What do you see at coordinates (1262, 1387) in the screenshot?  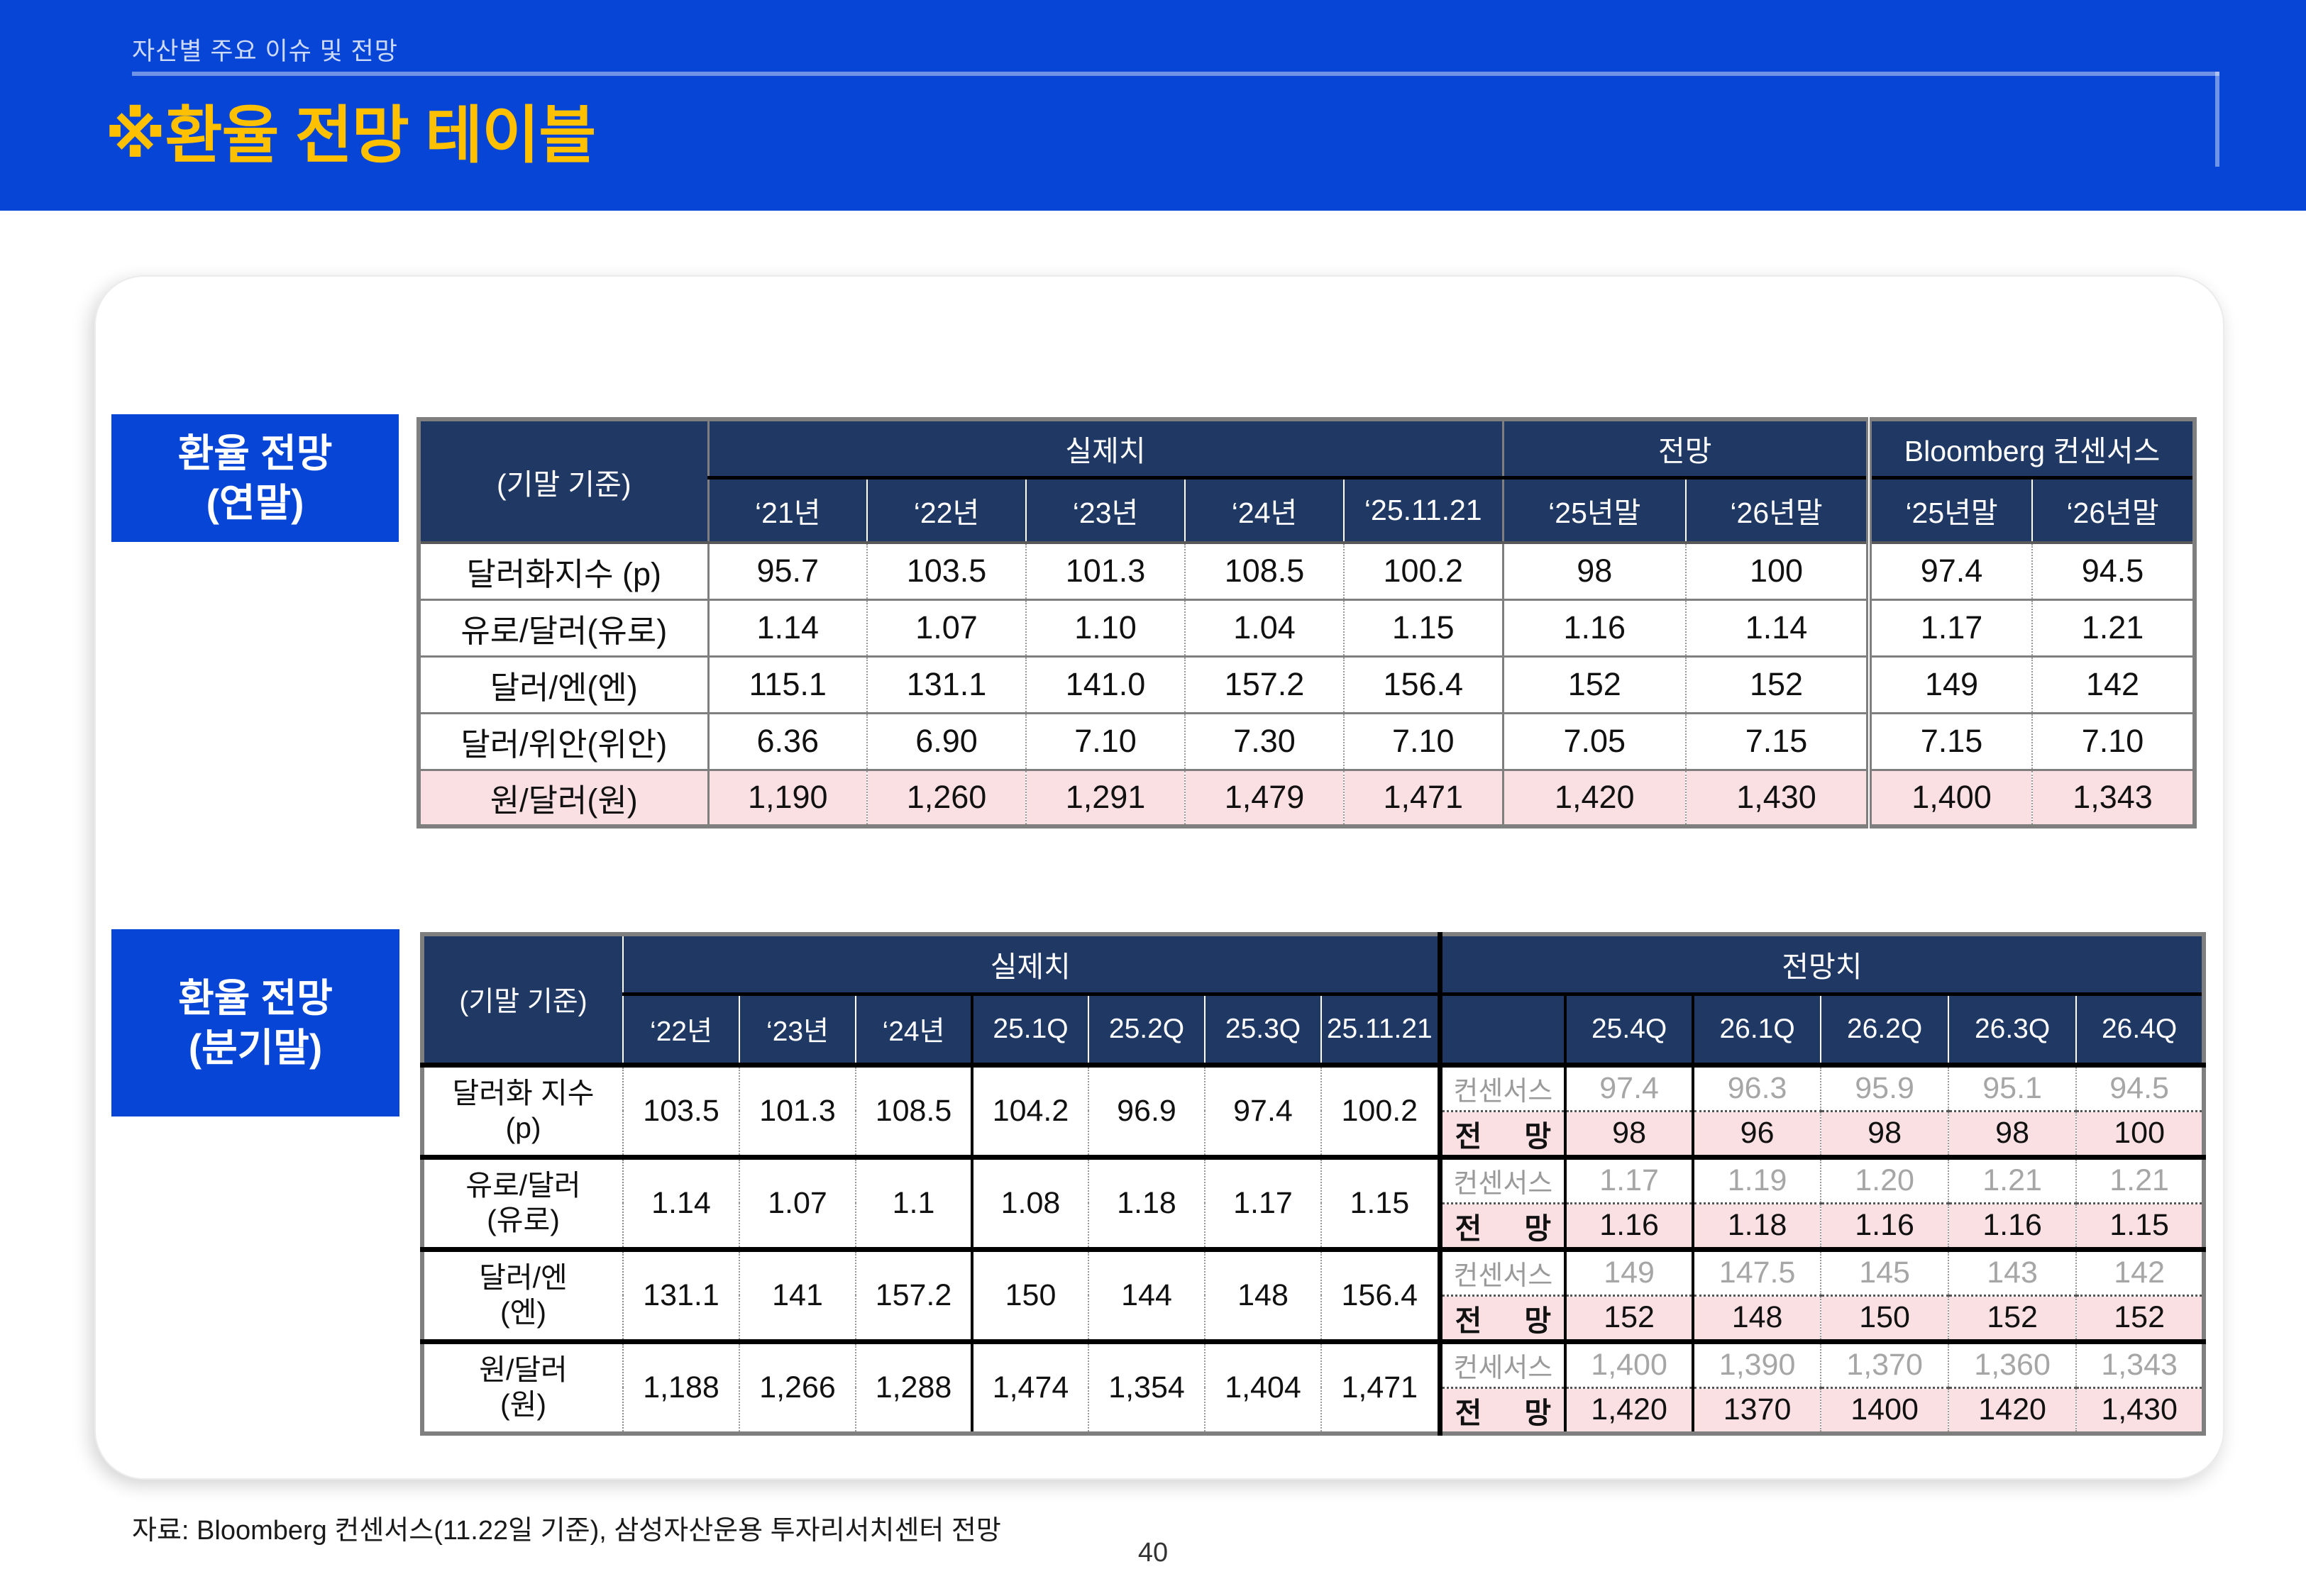 I see `quarterly-actual-cell: 1,404` at bounding box center [1262, 1387].